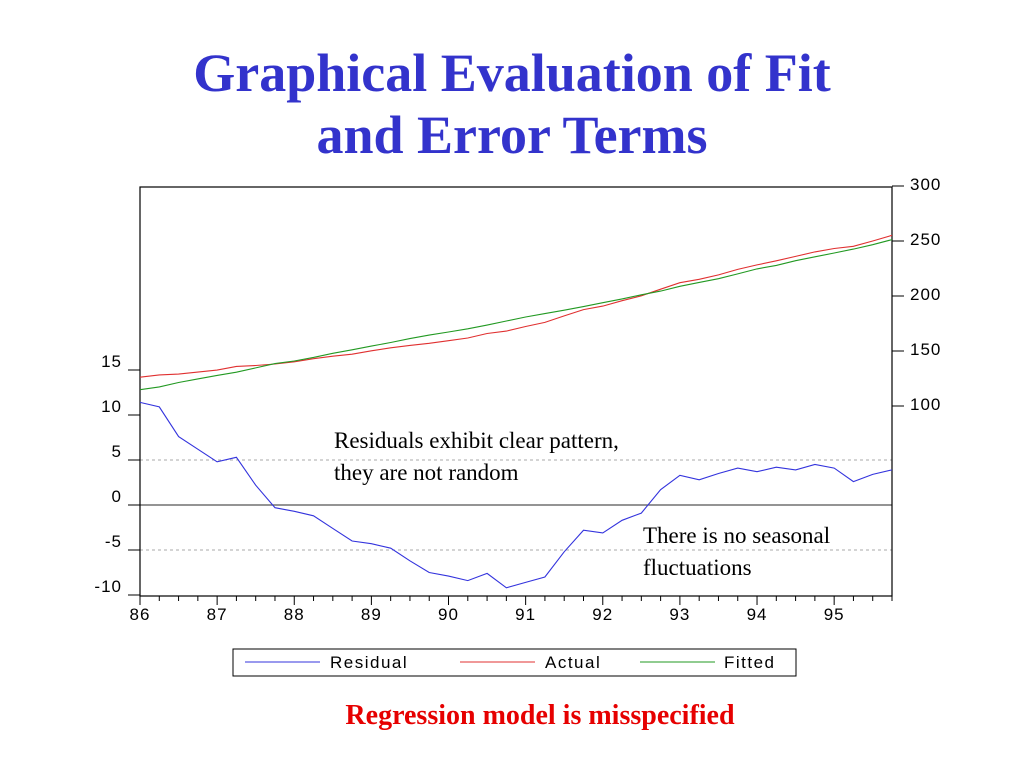 This screenshot has height=768, width=1024. Describe the element at coordinates (540, 715) in the screenshot. I see `conclusion-text: Regression model is misspecified` at that location.